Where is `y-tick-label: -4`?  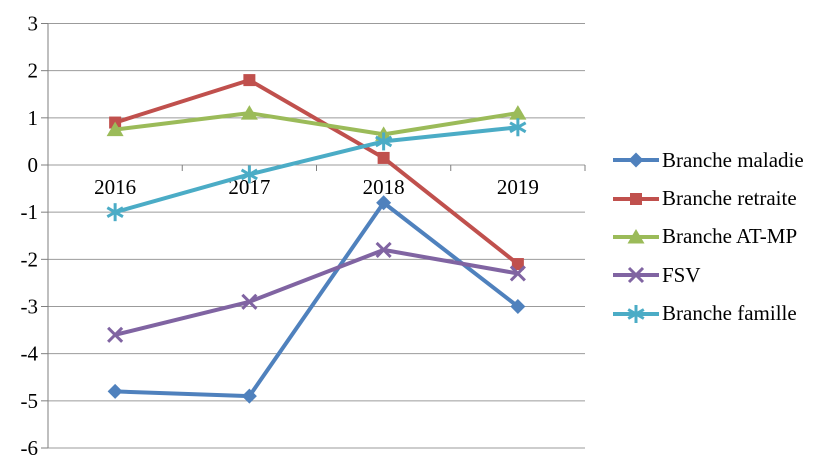
y-tick-label: -4 is located at coordinates (30, 354).